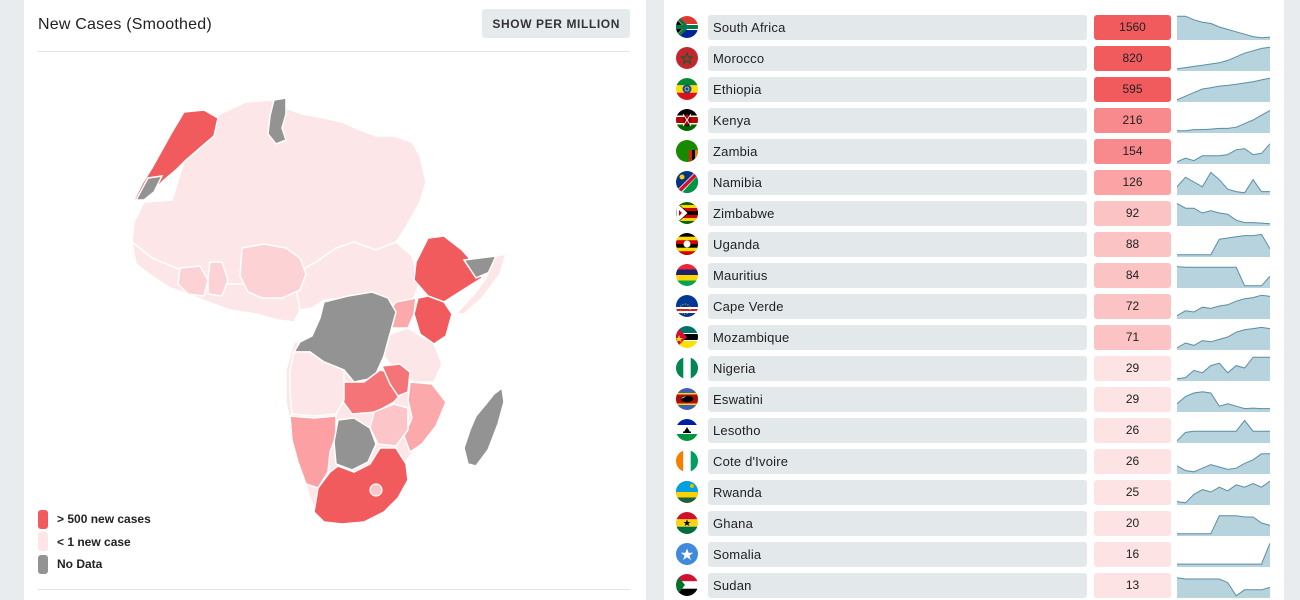 The width and height of the screenshot is (1300, 600). What do you see at coordinates (218, 279) in the screenshot?
I see `map-region-ghana` at bounding box center [218, 279].